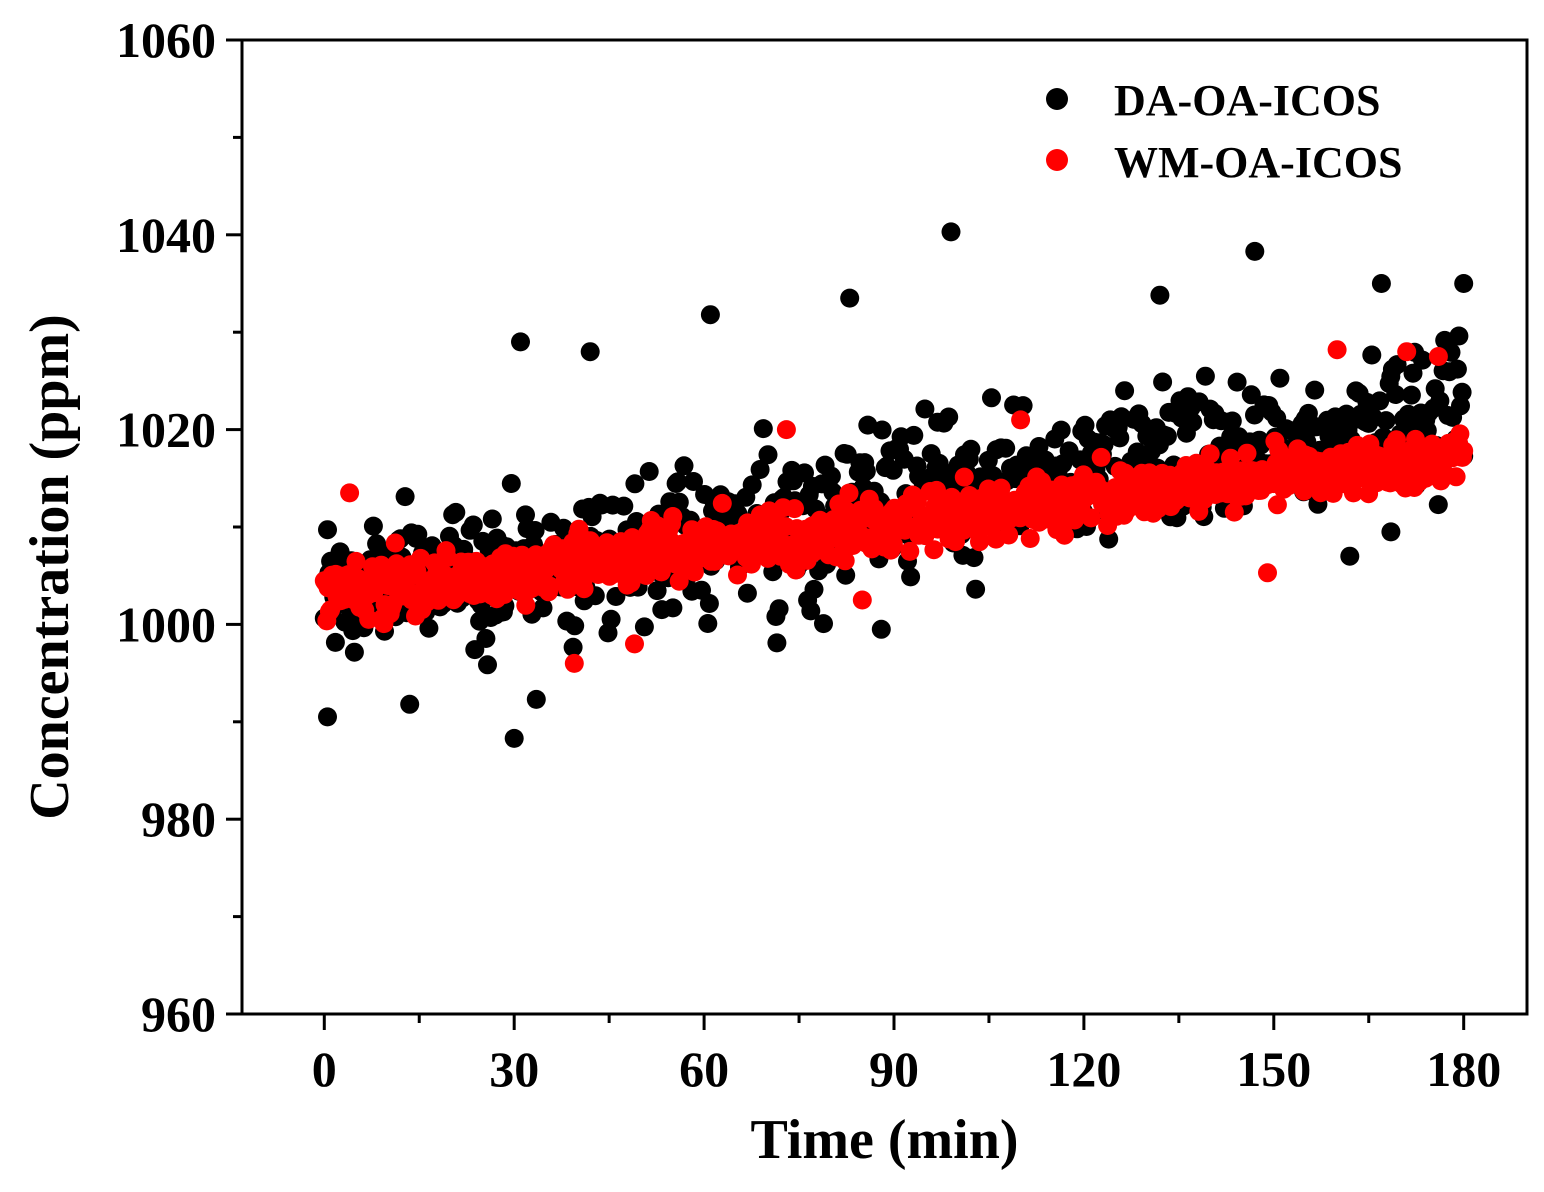 The height and width of the screenshot is (1192, 1544). I want to click on x-tick-label: 90, so click(894, 1069).